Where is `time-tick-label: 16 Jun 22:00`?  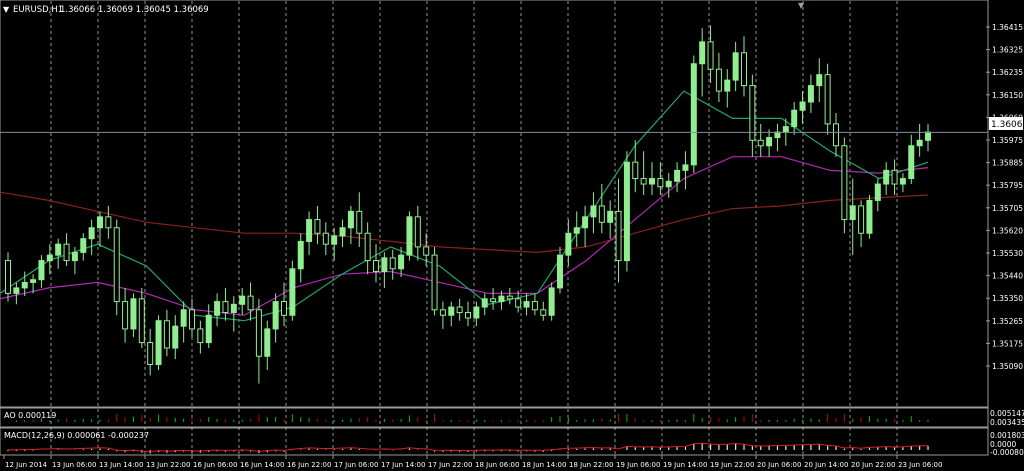 time-tick-label: 16 Jun 22:00 is located at coordinates (309, 465).